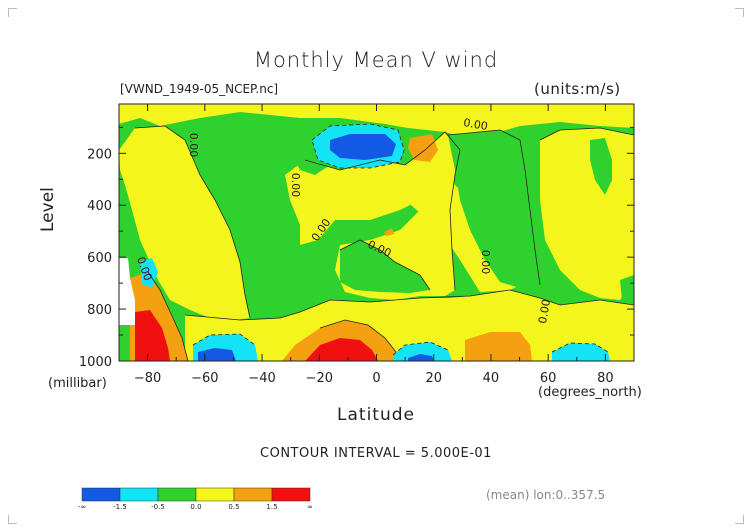 The width and height of the screenshot is (752, 532). What do you see at coordinates (498, 346) in the screenshot?
I see `field-orange-bottom-right` at bounding box center [498, 346].